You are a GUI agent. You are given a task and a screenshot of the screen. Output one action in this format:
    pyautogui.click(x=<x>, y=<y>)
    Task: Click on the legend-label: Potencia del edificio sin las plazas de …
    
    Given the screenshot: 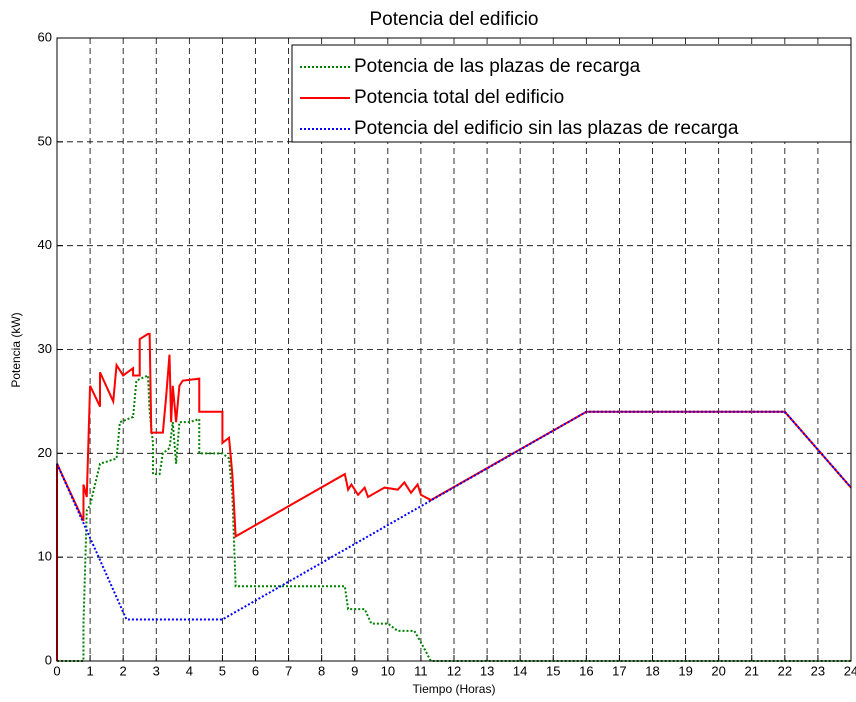 What is the action you would take?
    pyautogui.click(x=546, y=128)
    